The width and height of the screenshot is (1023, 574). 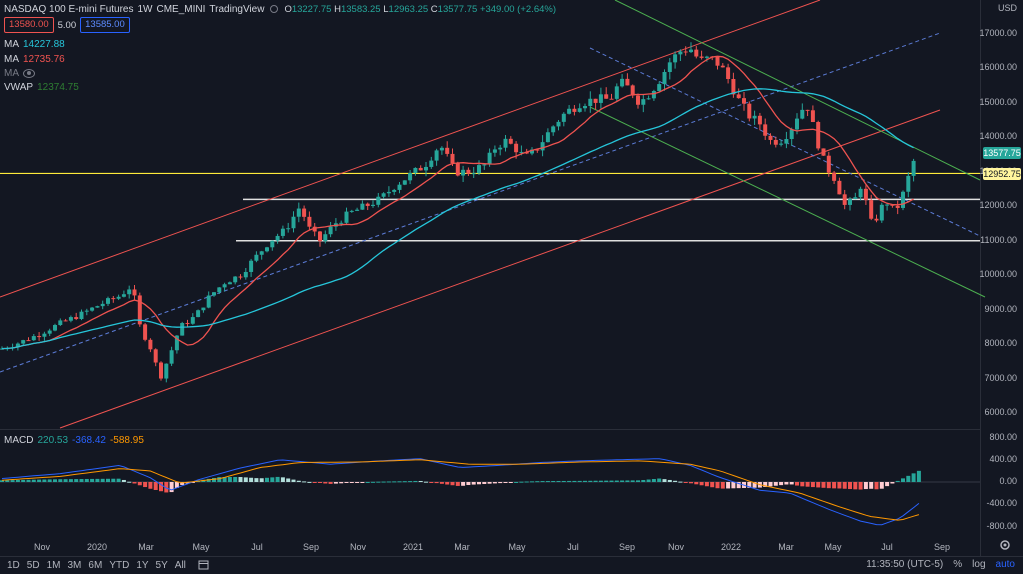 What do you see at coordinates (74, 565) in the screenshot?
I see `timeframe-button-3m: 3M` at bounding box center [74, 565].